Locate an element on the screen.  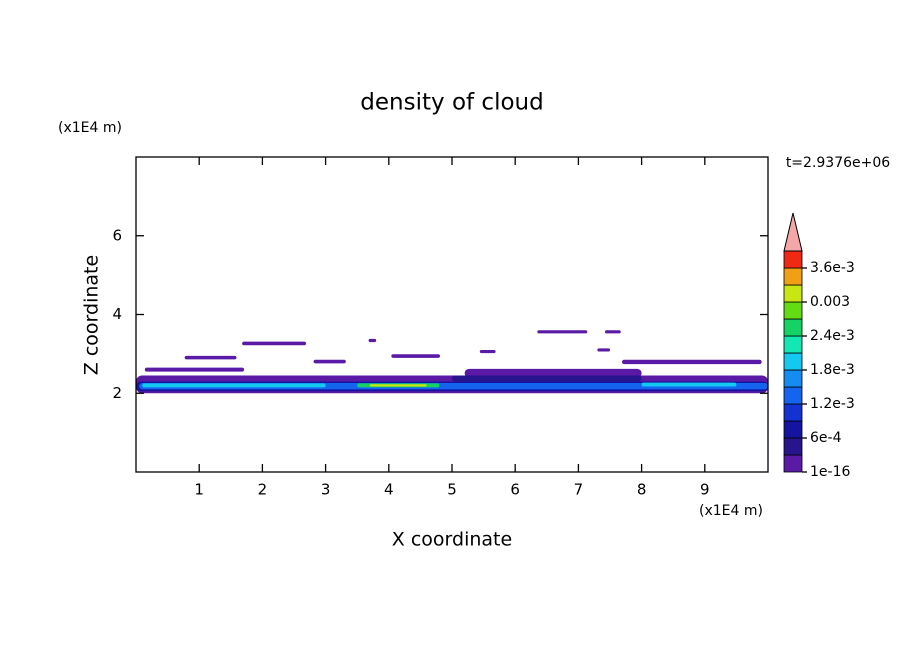
chart-title: density of cloud is located at coordinates (451, 103).